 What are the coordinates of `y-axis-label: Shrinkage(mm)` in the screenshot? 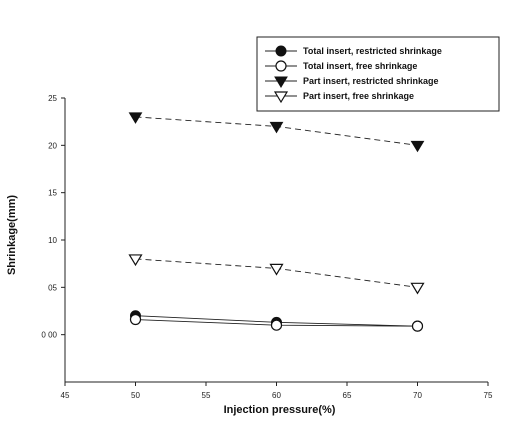 It's located at (12, 235).